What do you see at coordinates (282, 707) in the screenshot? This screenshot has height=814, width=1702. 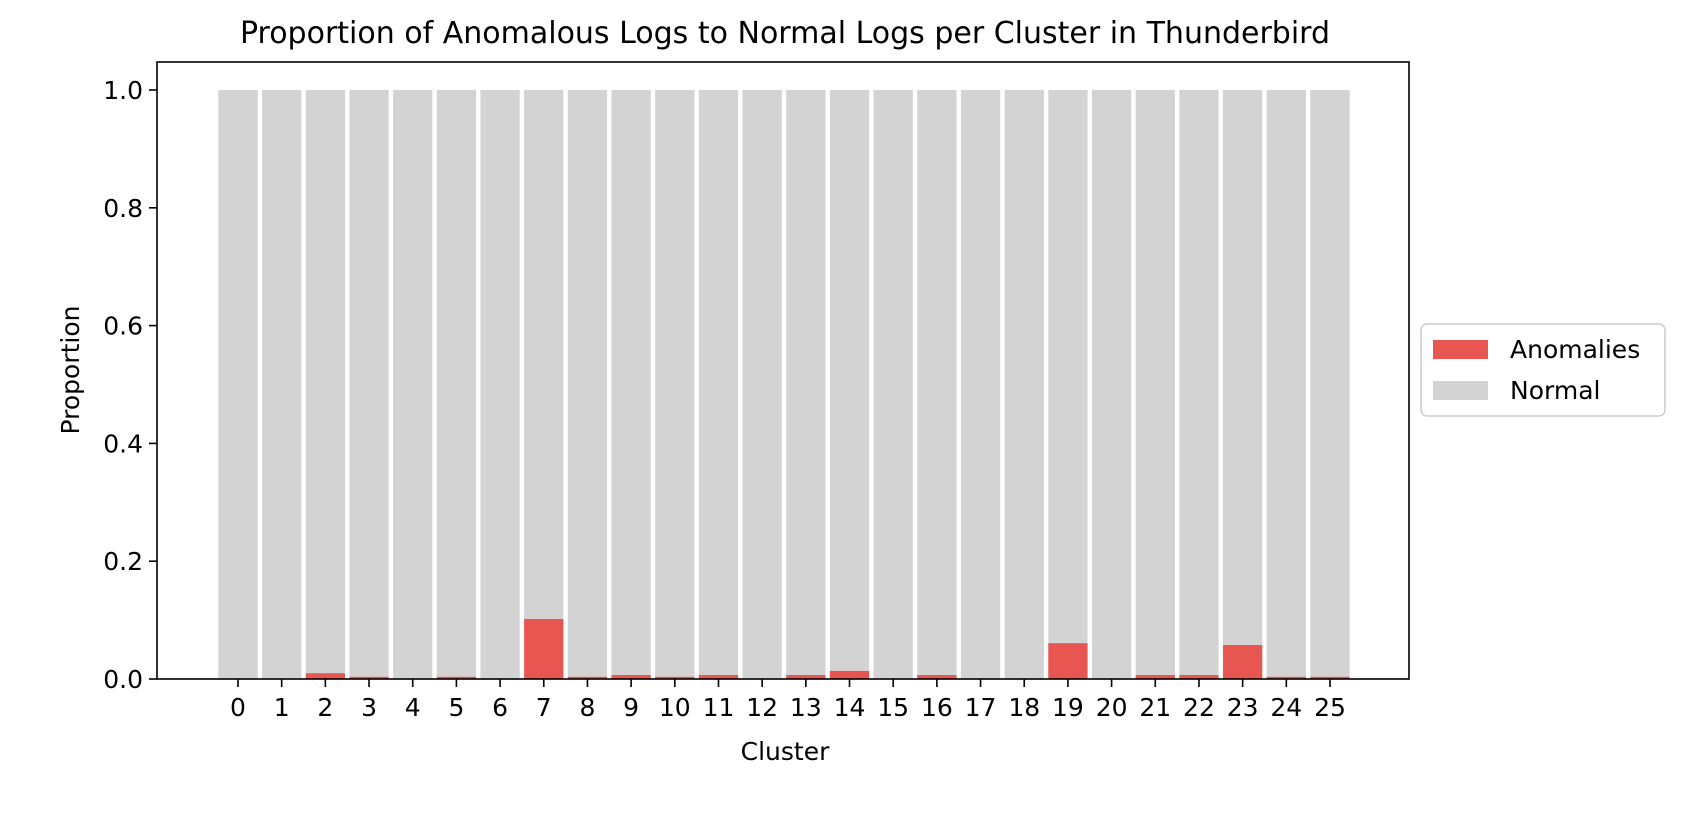 I see `x-tick-label-1: 1` at bounding box center [282, 707].